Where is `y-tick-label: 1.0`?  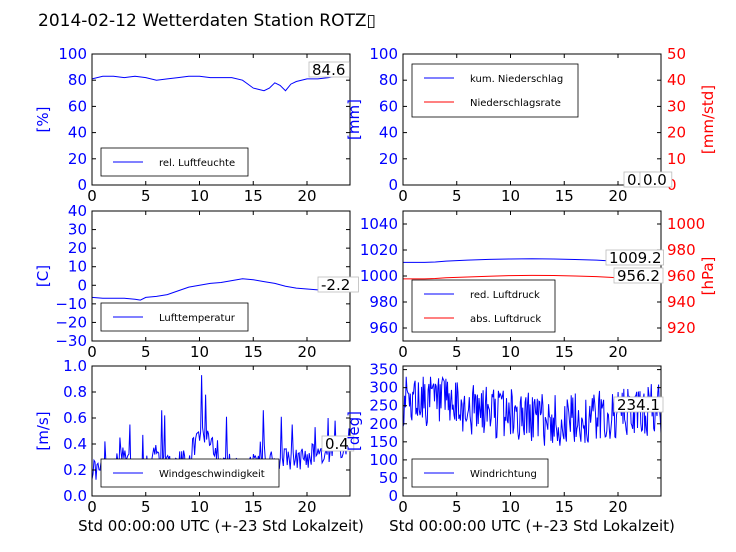
y-tick-label: 1.0 is located at coordinates (75, 366).